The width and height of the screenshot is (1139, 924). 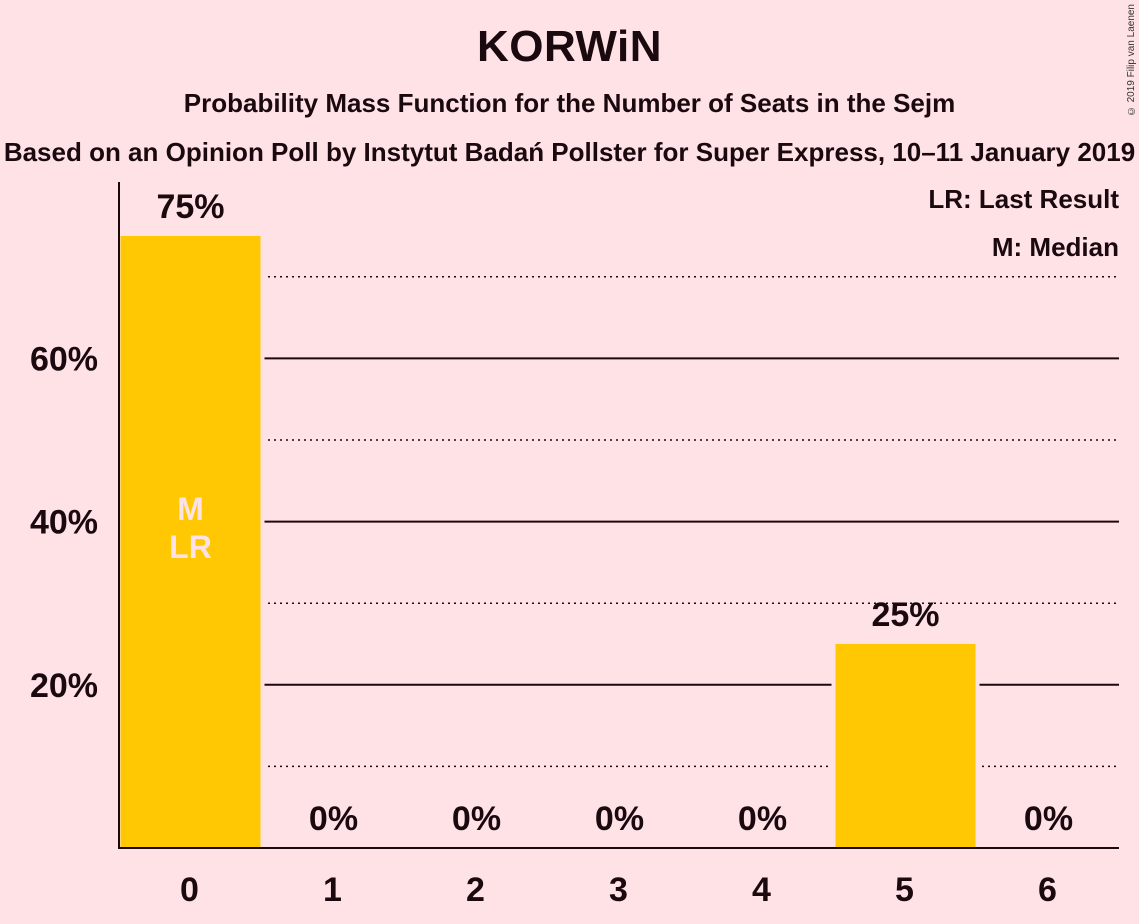 I want to click on x-tick-label: 5, so click(x=904, y=890).